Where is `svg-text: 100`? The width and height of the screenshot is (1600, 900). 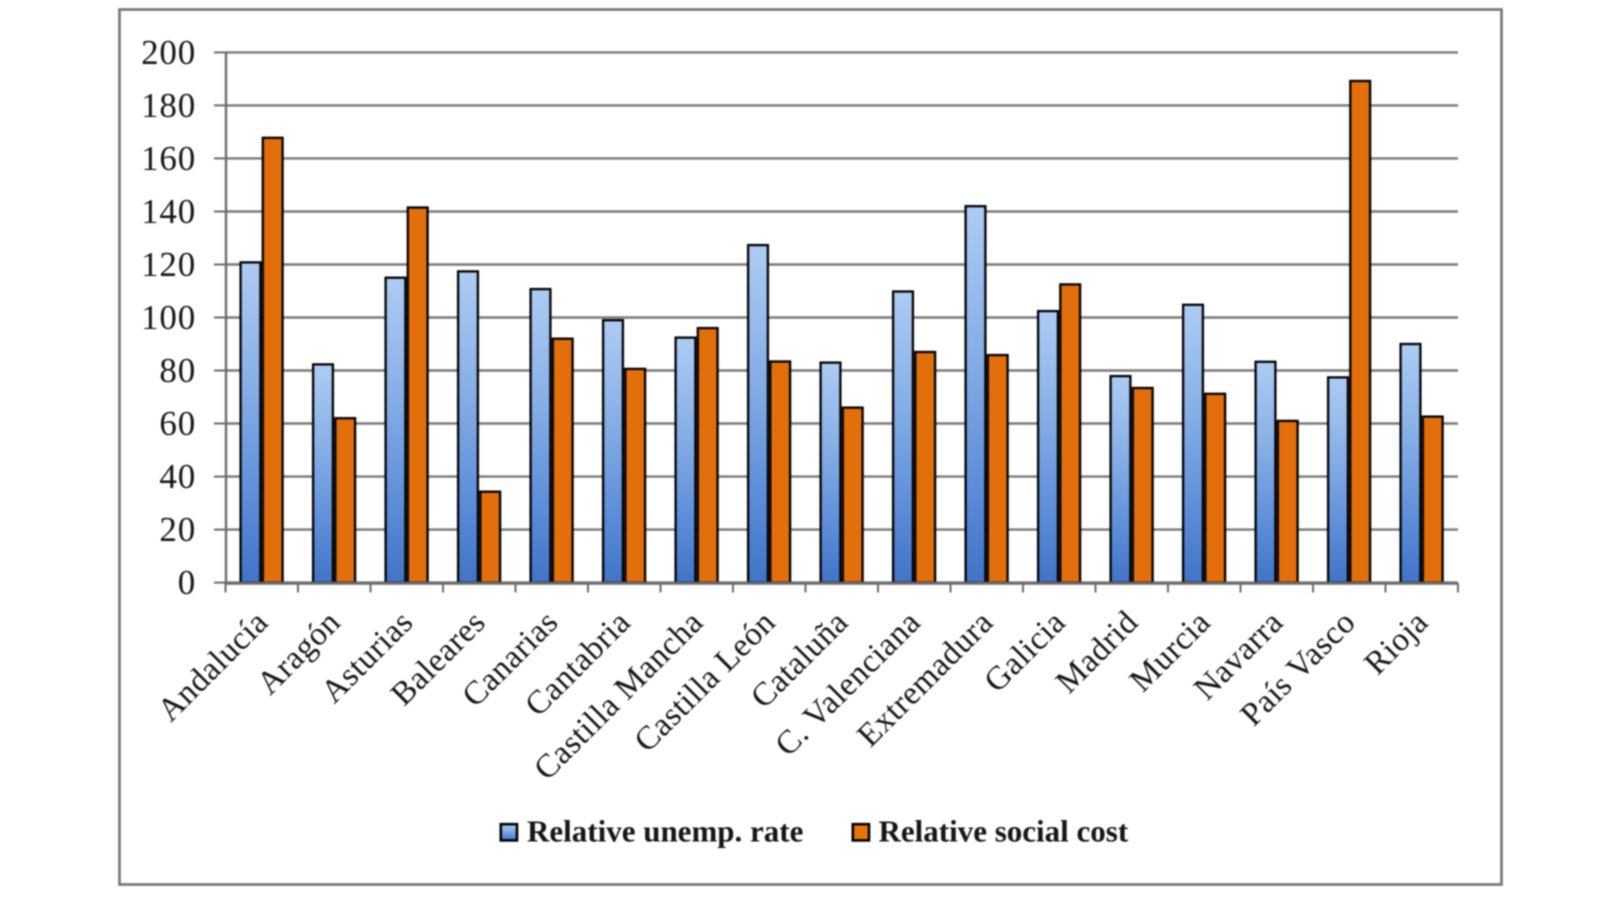
svg-text: 100 is located at coordinates (168, 317).